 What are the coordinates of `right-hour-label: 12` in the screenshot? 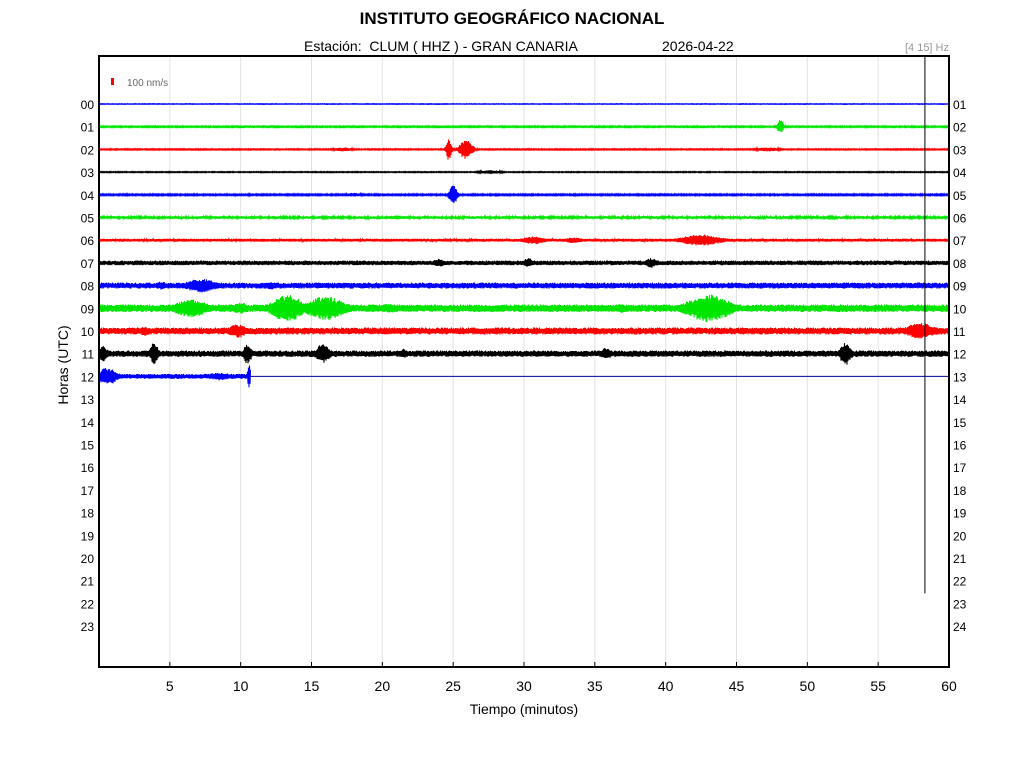 It's located at (960, 355).